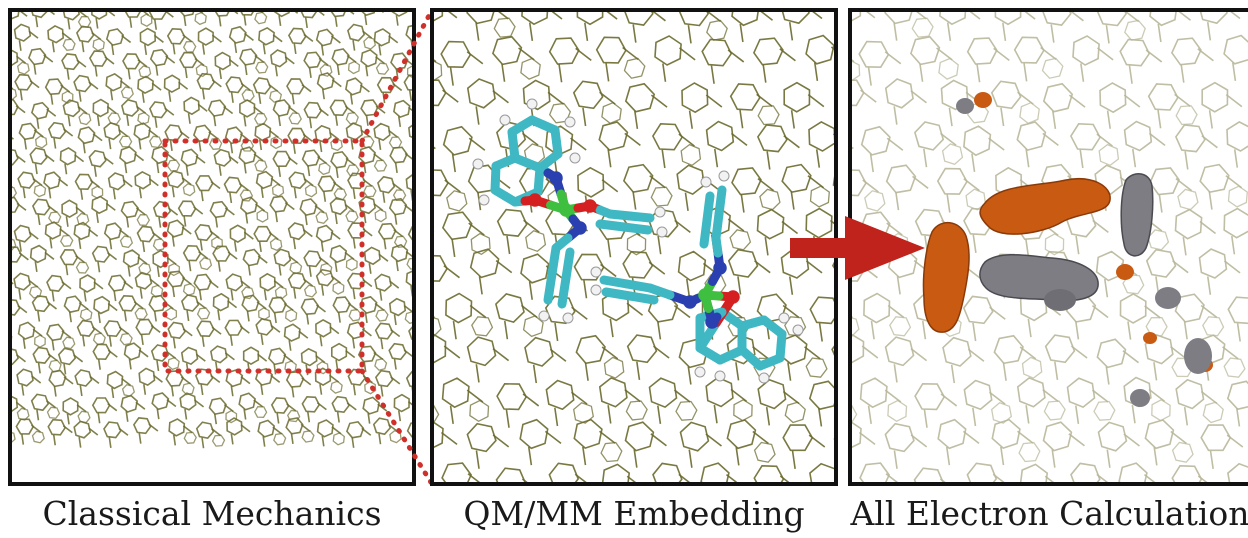 The width and height of the screenshot is (1248, 538). What do you see at coordinates (397, 247) in the screenshot?
I see `zoom-guides` at bounding box center [397, 247].